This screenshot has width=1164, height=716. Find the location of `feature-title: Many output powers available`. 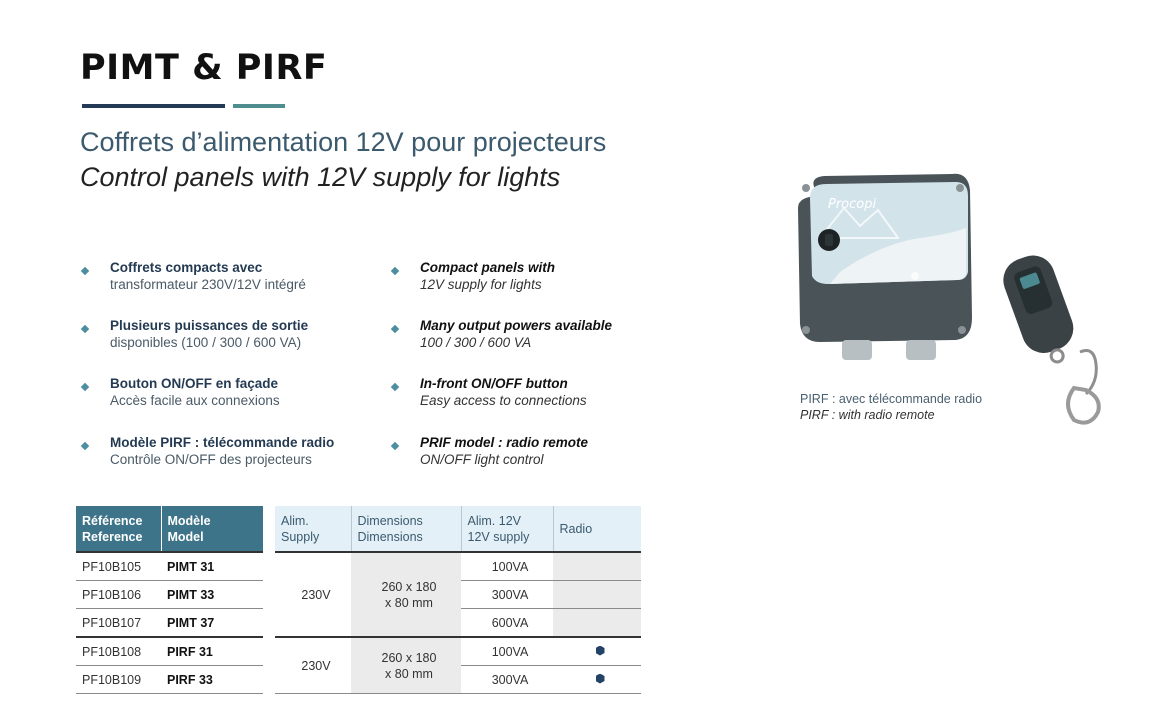

feature-title: Many output powers available is located at coordinates (516, 325).